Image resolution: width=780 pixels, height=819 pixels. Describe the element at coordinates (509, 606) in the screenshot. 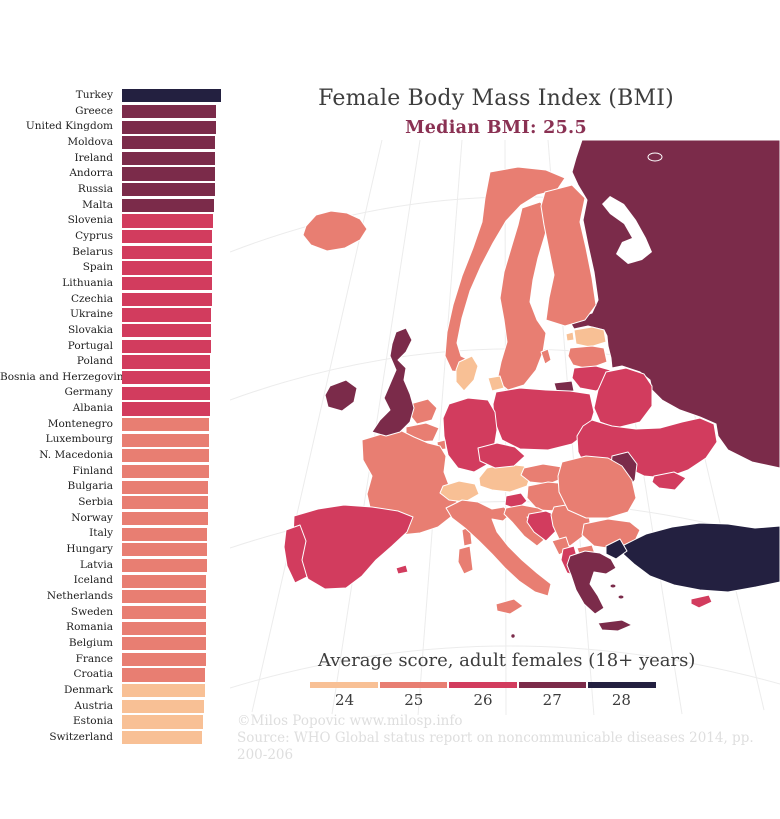

I see `map-island-sicily` at that location.